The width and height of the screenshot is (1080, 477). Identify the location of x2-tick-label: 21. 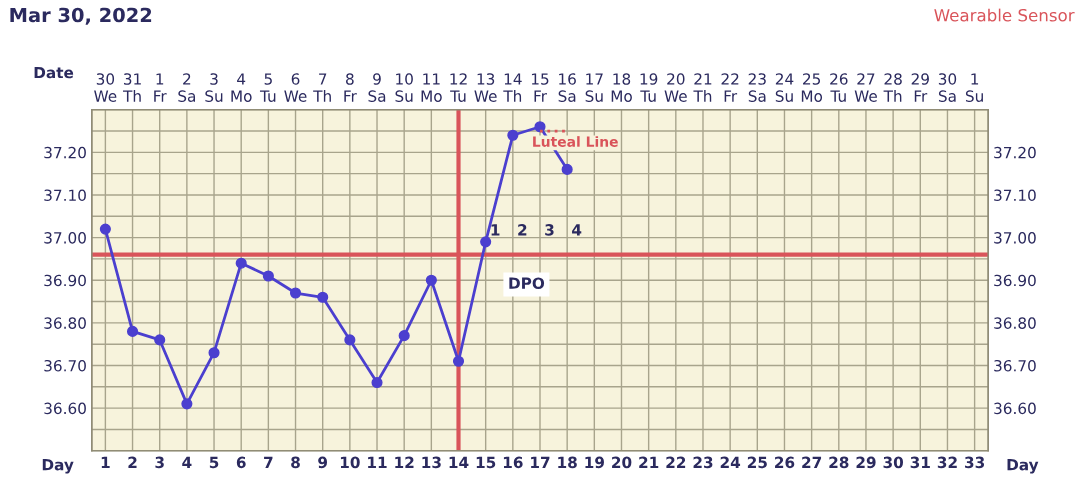
(649, 462).